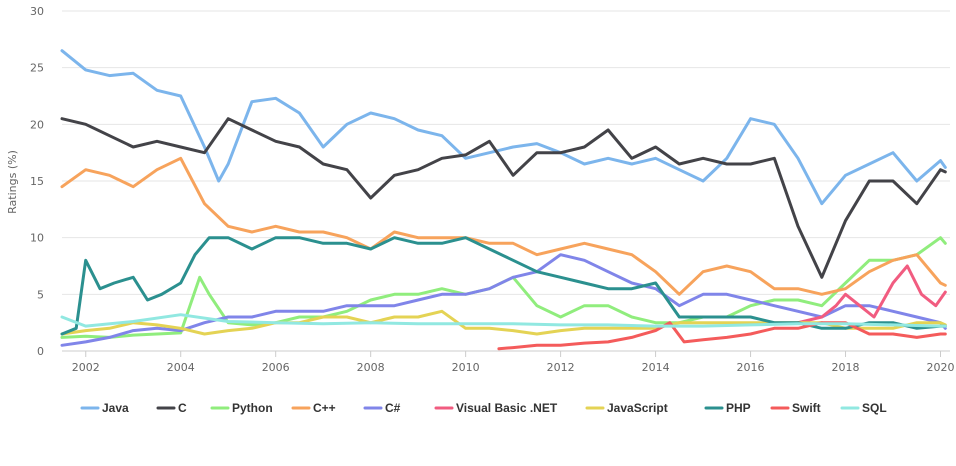 The width and height of the screenshot is (956, 466). What do you see at coordinates (466, 367) in the screenshot?
I see `x-tick-label: 2010` at bounding box center [466, 367].